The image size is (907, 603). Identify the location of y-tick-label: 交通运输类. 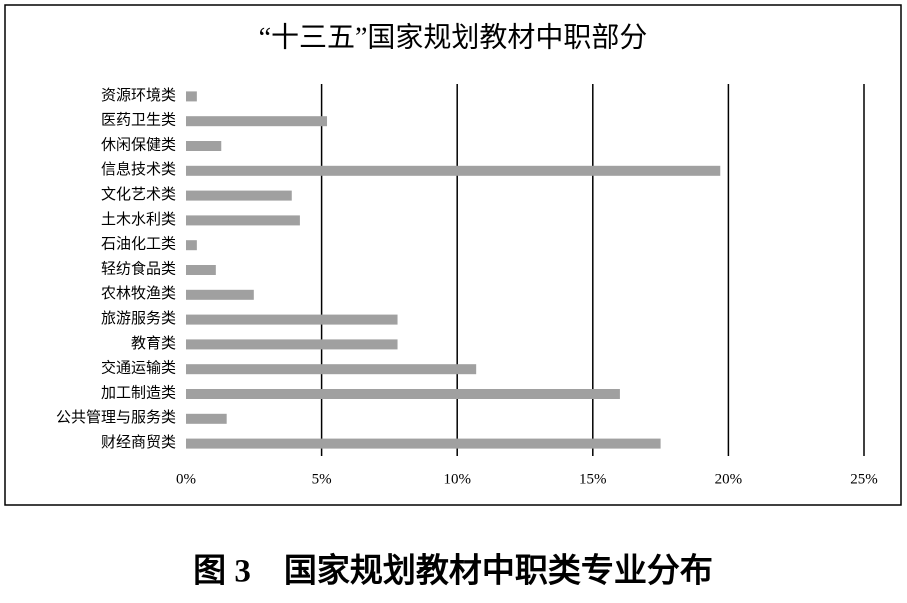
(138, 368).